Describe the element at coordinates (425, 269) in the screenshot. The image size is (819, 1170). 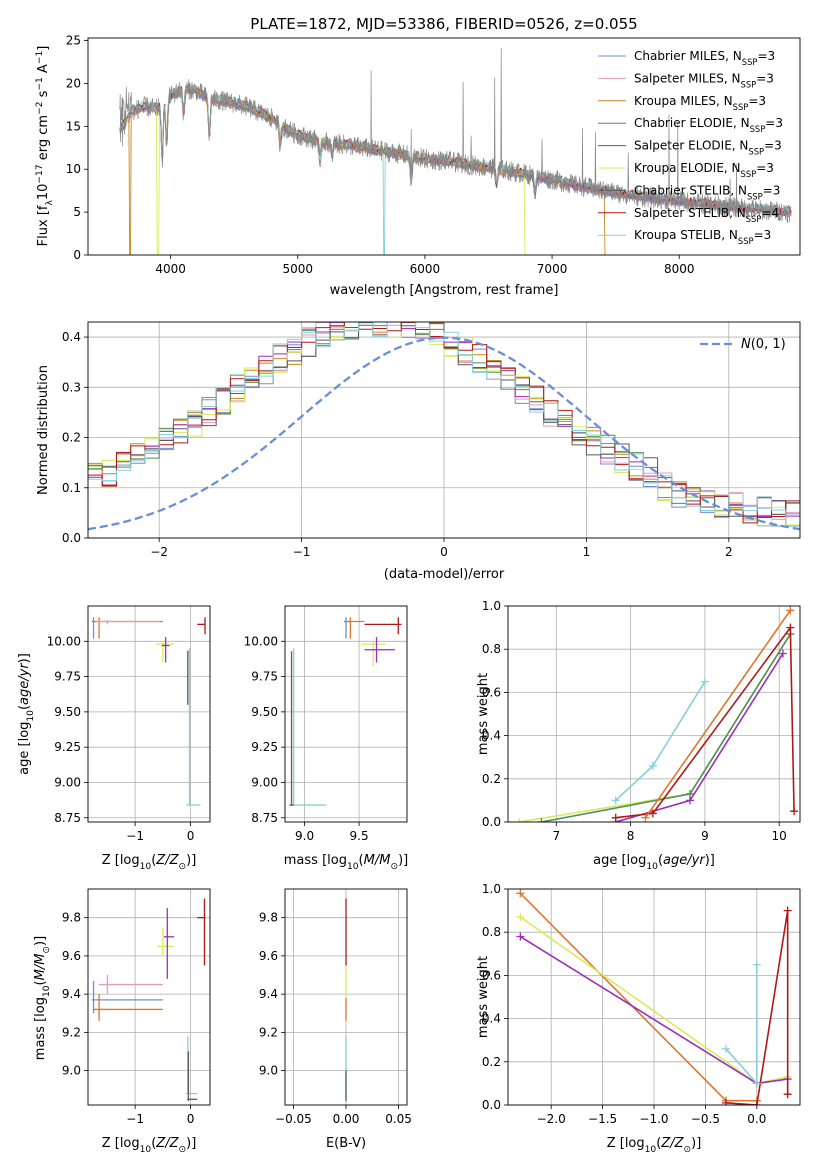
I see `x-tick-label: 6000` at that location.